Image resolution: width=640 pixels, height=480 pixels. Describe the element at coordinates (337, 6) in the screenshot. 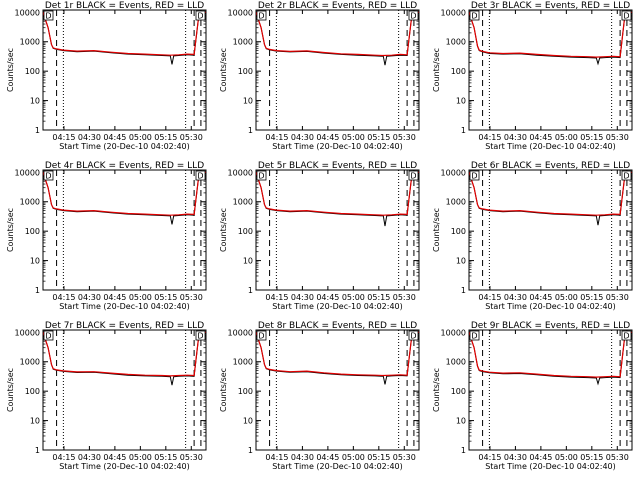

I see `chart-title: Det 2r BLACK = Events, RED = LLD` at that location.